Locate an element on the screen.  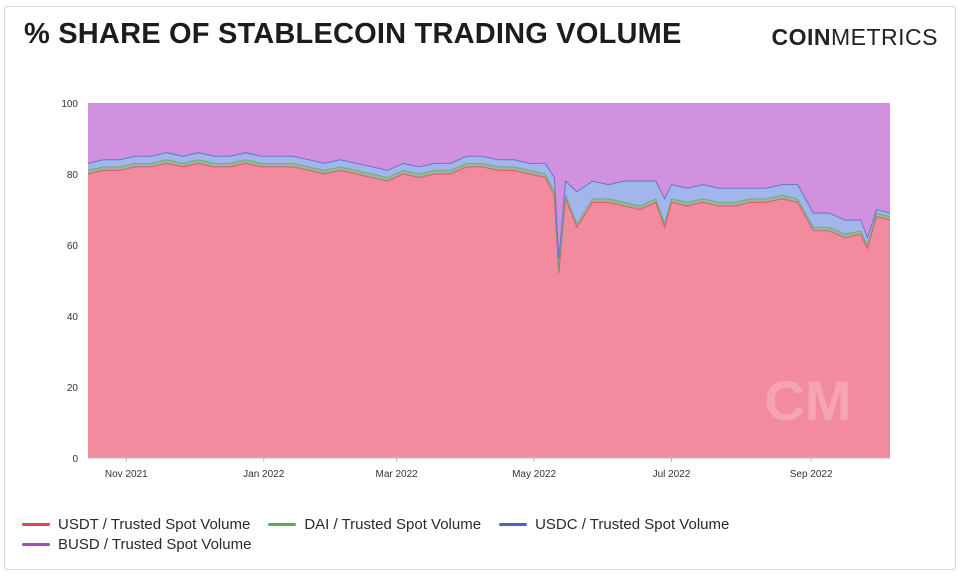
y-tick-label: 60 is located at coordinates (73, 246).